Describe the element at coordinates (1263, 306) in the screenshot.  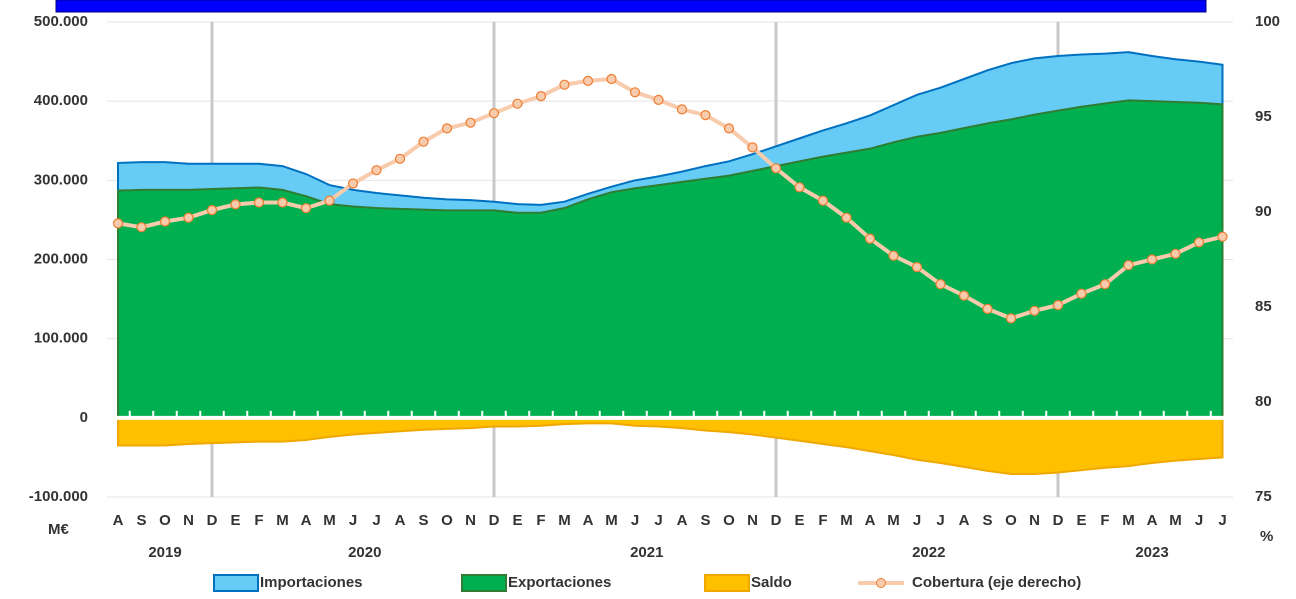
I see `y2-tick-label: 85` at that location.